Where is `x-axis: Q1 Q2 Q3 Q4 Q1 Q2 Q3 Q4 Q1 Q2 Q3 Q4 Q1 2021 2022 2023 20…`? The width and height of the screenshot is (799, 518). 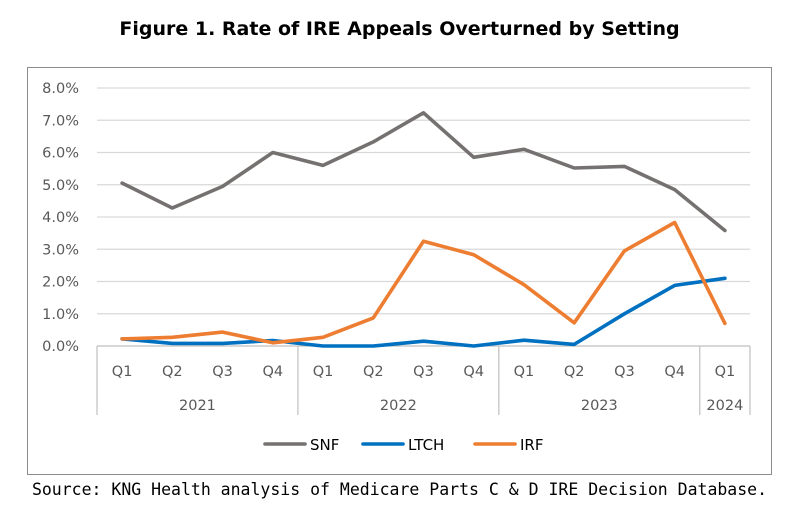 x-axis: Q1 Q2 Q3 Q4 Q1 Q2 Q3 Q4 Q1 Q2 Q3 Q4 Q1 2021 2022 2023 20… is located at coordinates (423, 380).